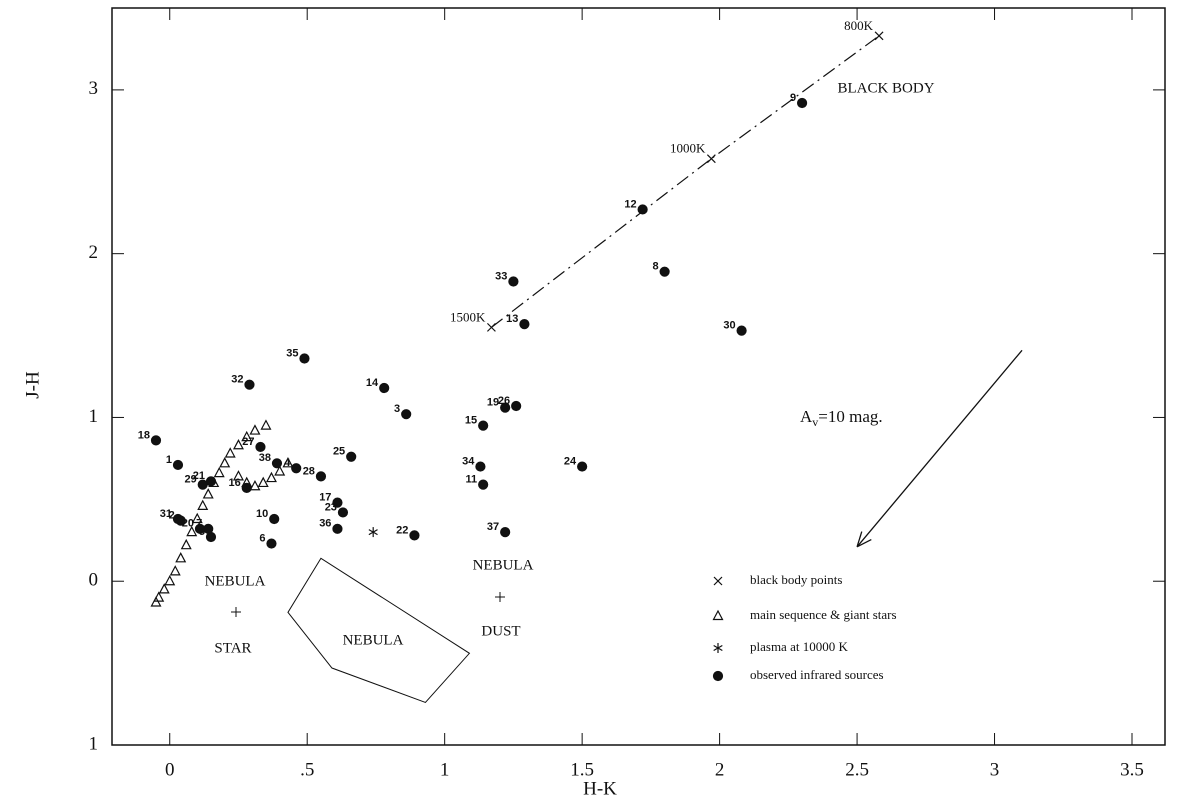  I want to click on point-label: 24, so click(570, 461).